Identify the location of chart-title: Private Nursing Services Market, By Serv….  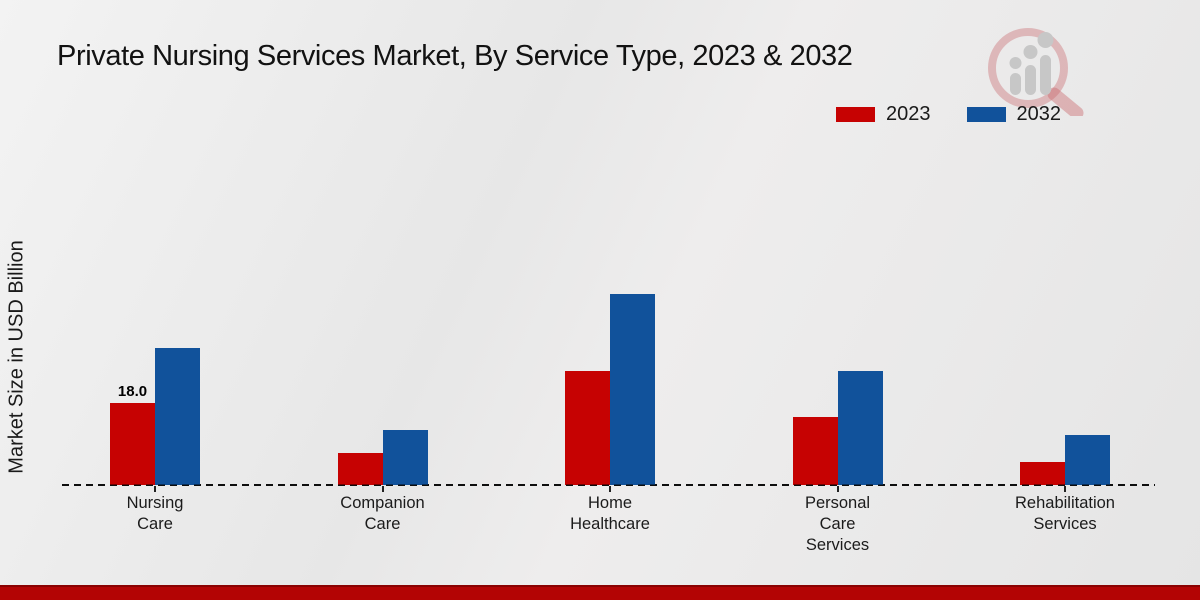
(455, 56).